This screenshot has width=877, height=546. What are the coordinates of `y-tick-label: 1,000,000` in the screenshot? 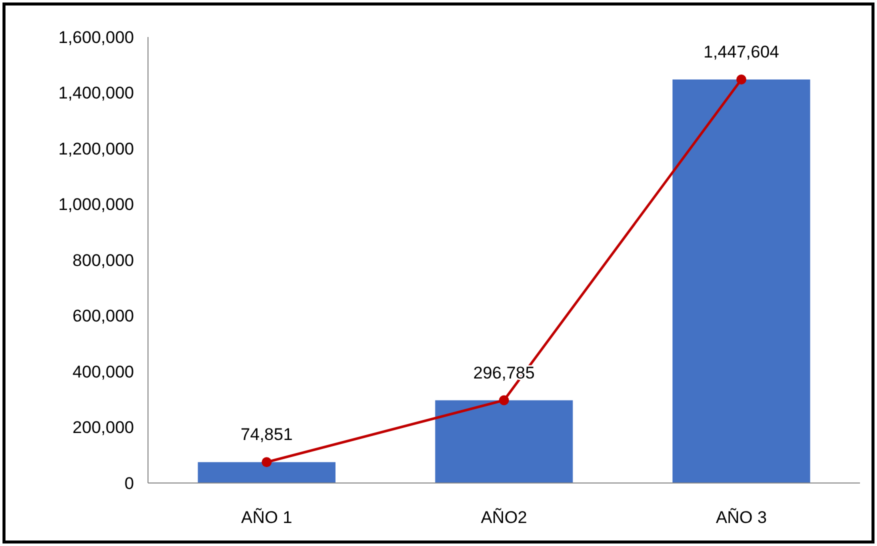 It's located at (96, 204).